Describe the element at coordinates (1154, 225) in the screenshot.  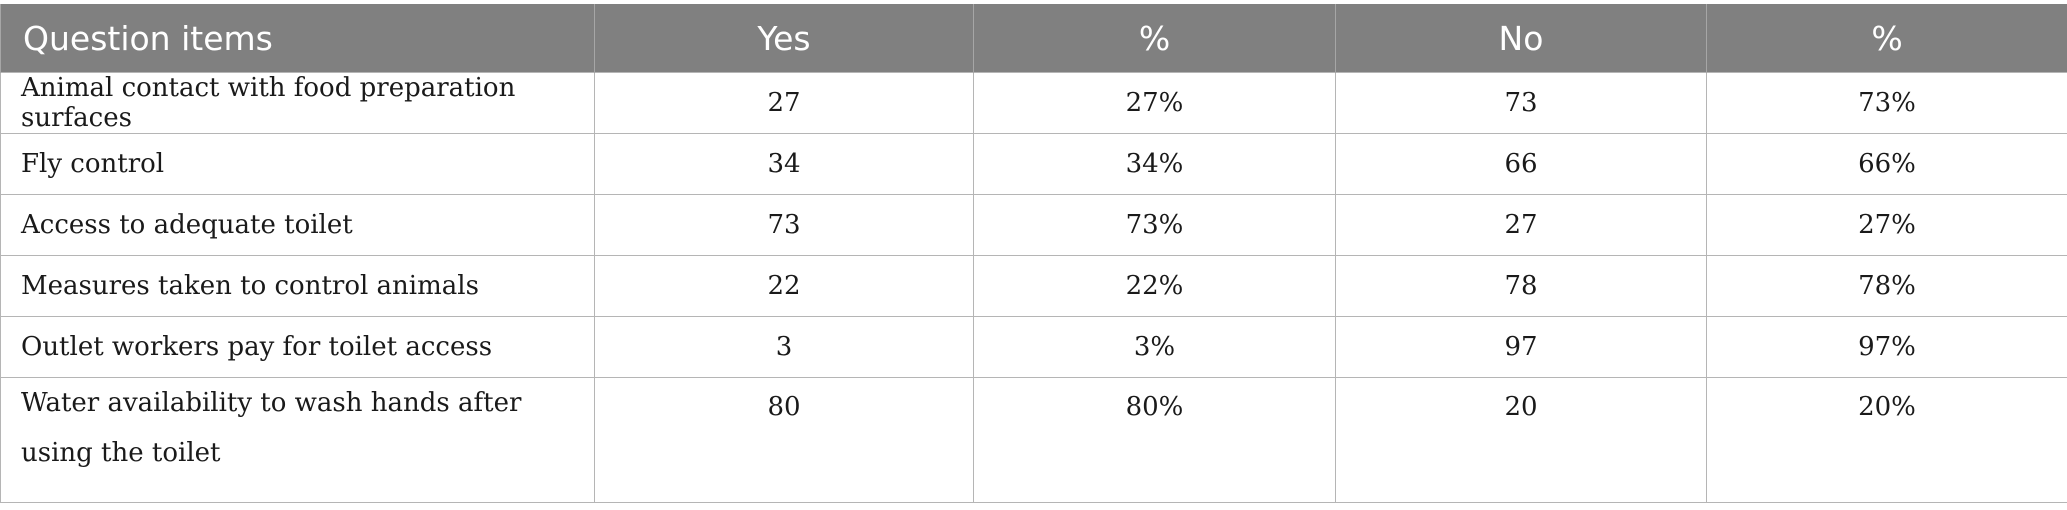
I see `row-yes-percent: 73%` at that location.